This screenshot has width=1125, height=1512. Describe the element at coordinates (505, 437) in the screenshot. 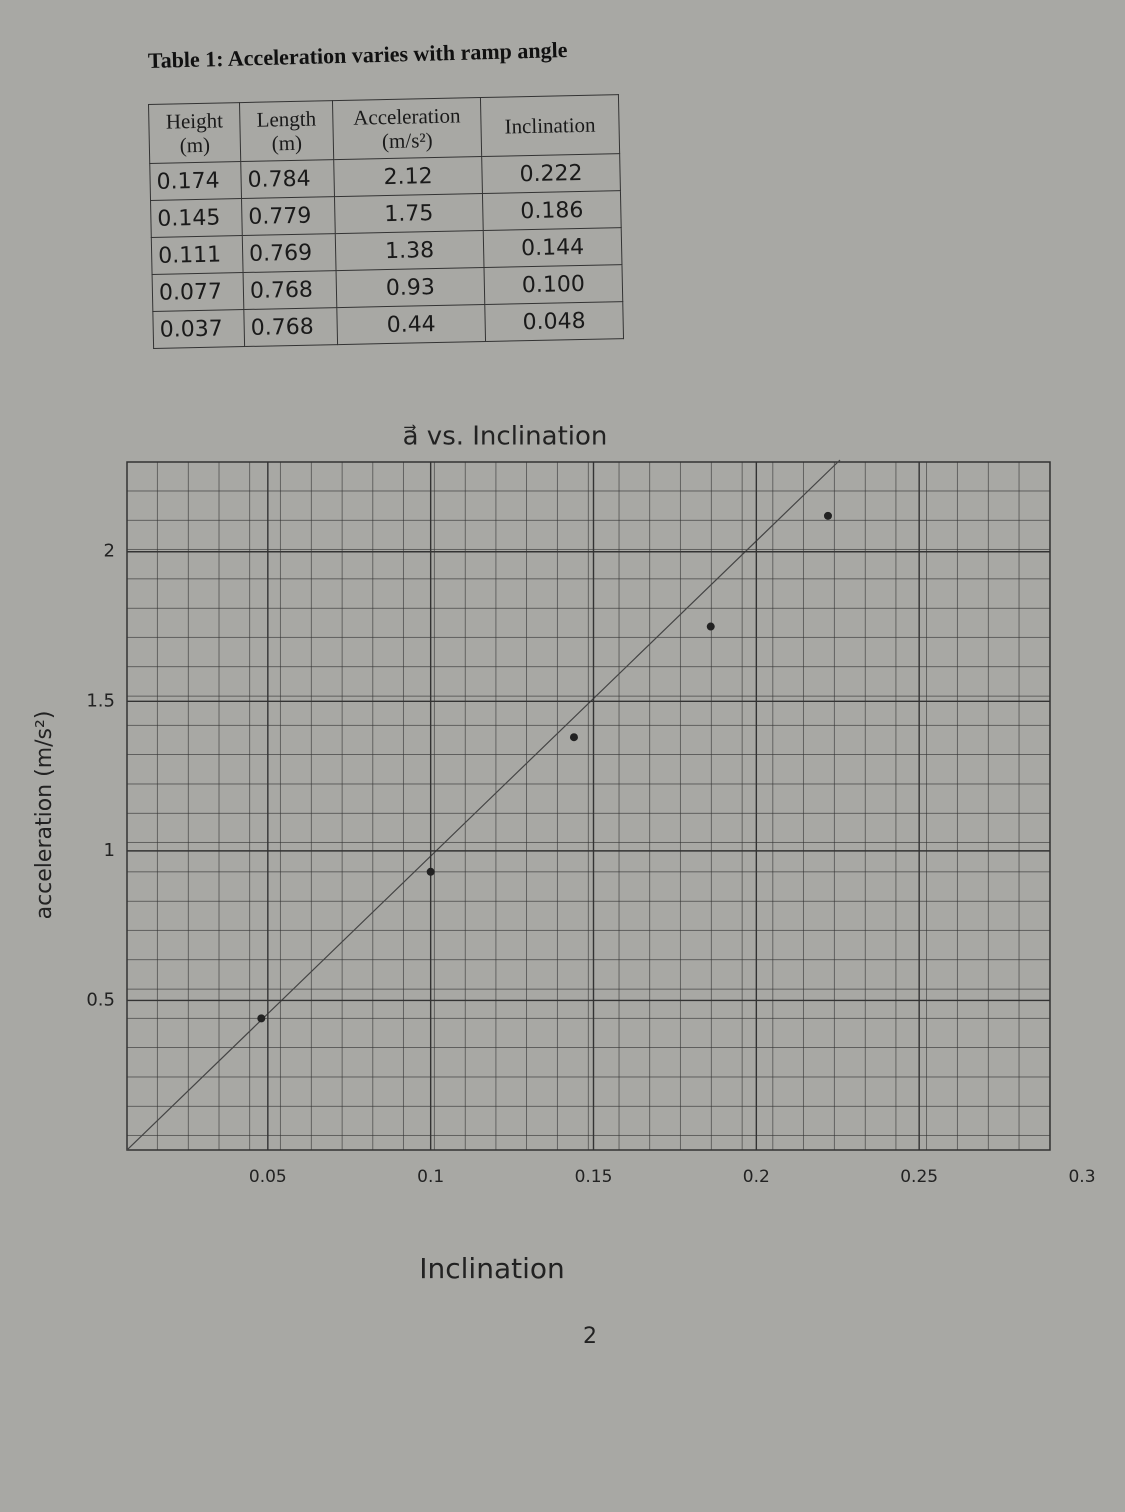

I see `chart-title: a⃗ vs. Inclination` at that location.